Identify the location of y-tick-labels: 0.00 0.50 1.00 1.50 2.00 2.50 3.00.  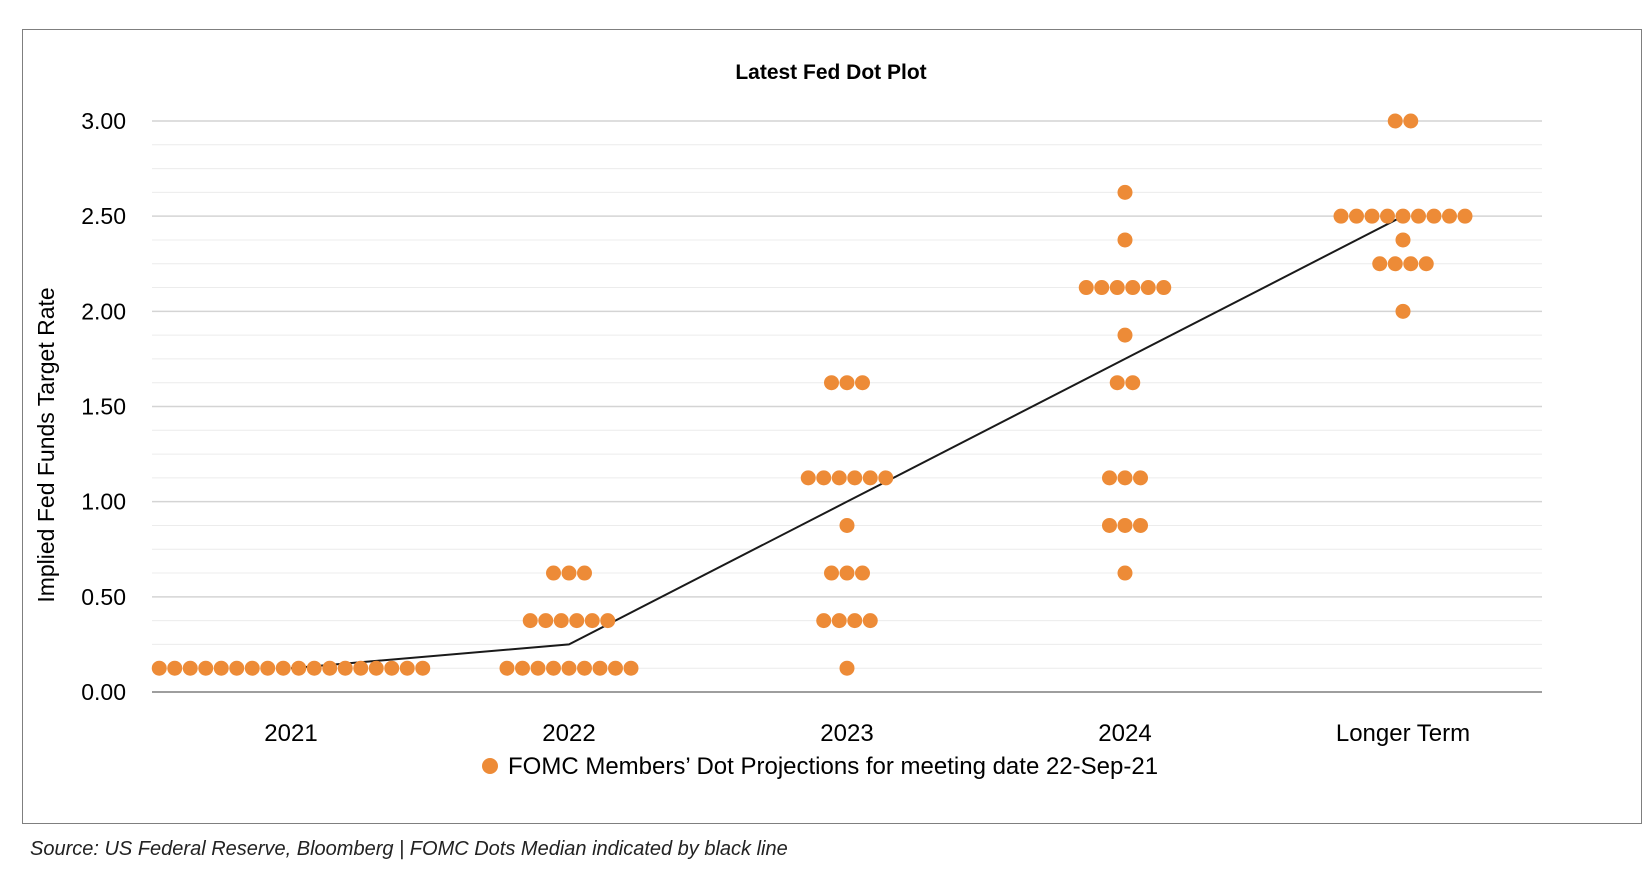
(103, 406).